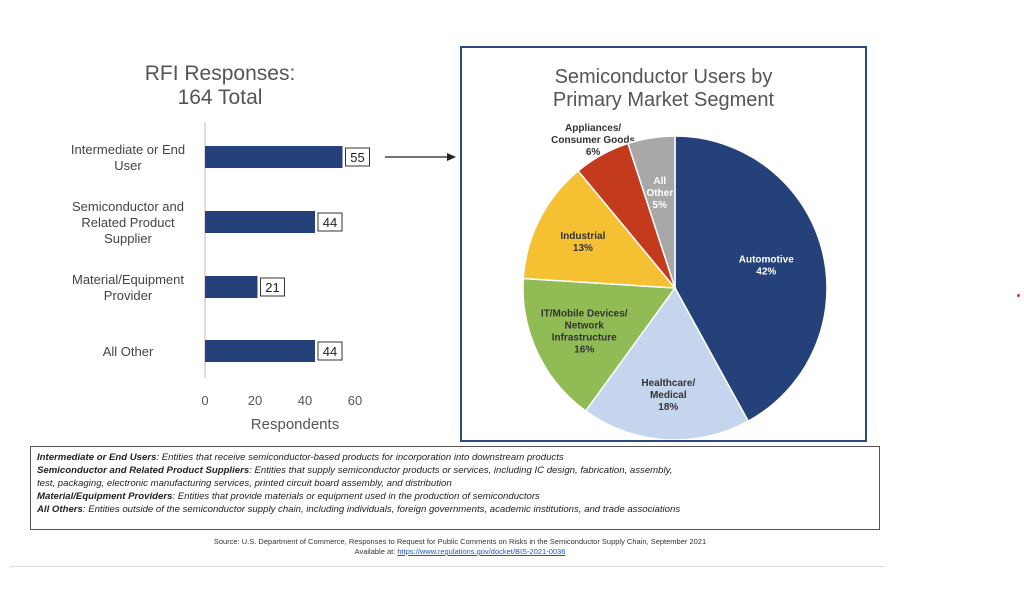 The image size is (1024, 591). Describe the element at coordinates (128, 222) in the screenshot. I see `category-label: Semiconductor and Related Product Supplier` at that location.